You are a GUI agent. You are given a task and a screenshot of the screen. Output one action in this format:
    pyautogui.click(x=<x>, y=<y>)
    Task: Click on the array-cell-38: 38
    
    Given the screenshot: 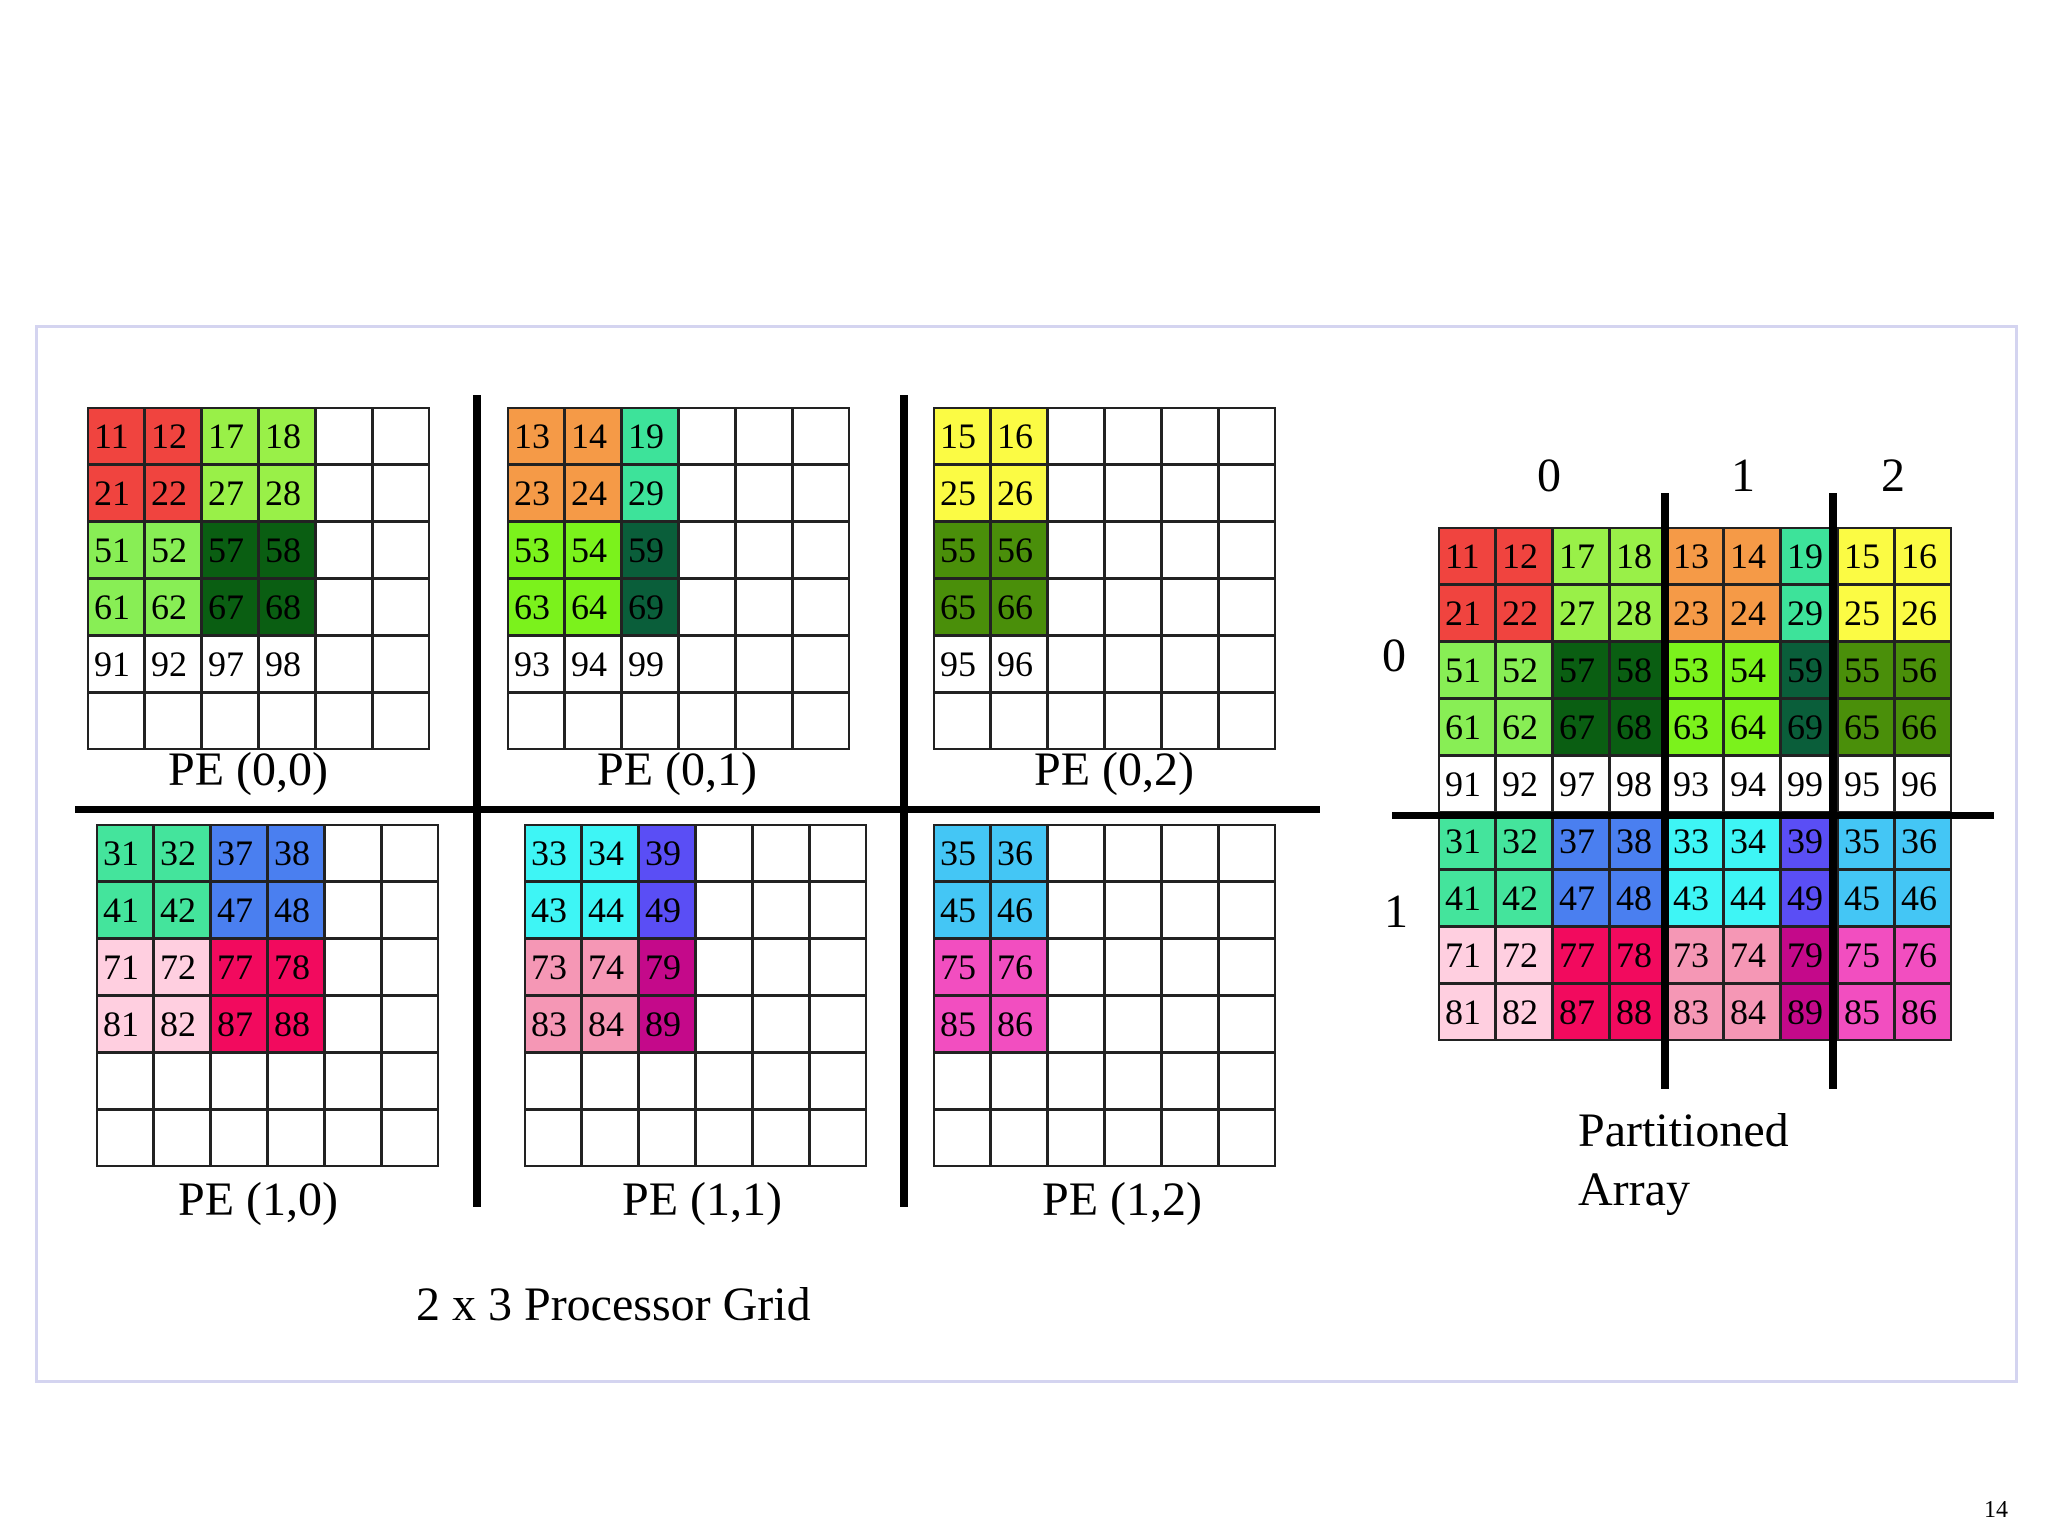 What is the action you would take?
    pyautogui.click(x=1638, y=841)
    